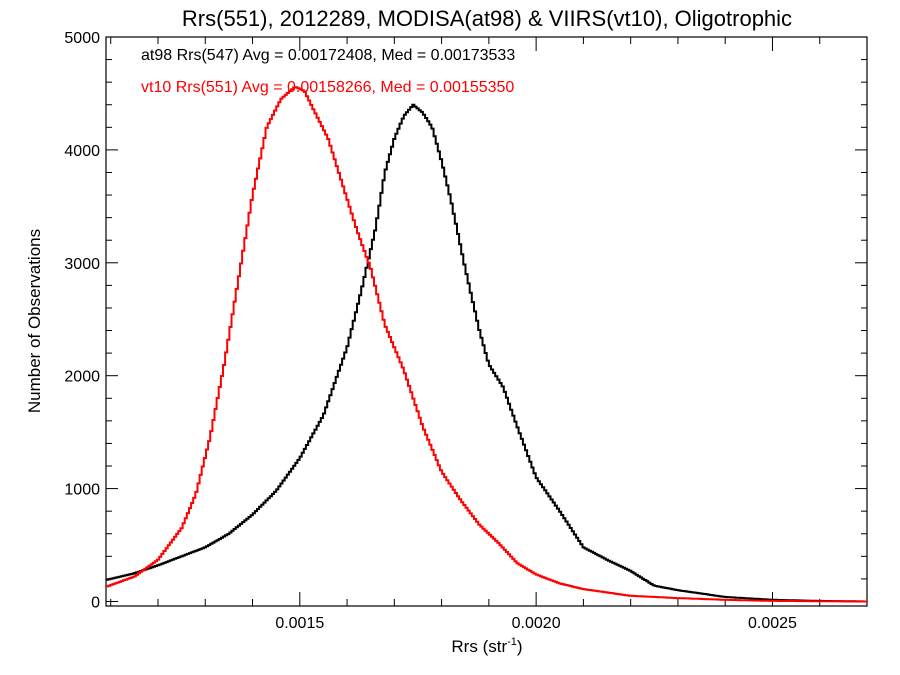  I want to click on x-tick-label: 0.0020, so click(536, 623).